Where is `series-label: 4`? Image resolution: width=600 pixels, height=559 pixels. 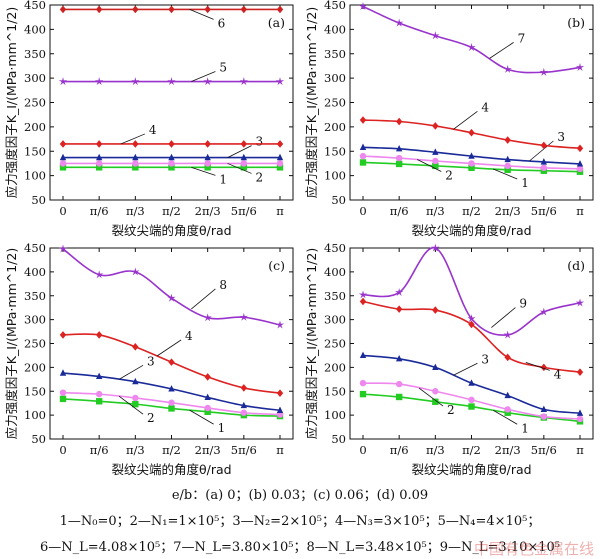 series-label: 4 is located at coordinates (189, 336).